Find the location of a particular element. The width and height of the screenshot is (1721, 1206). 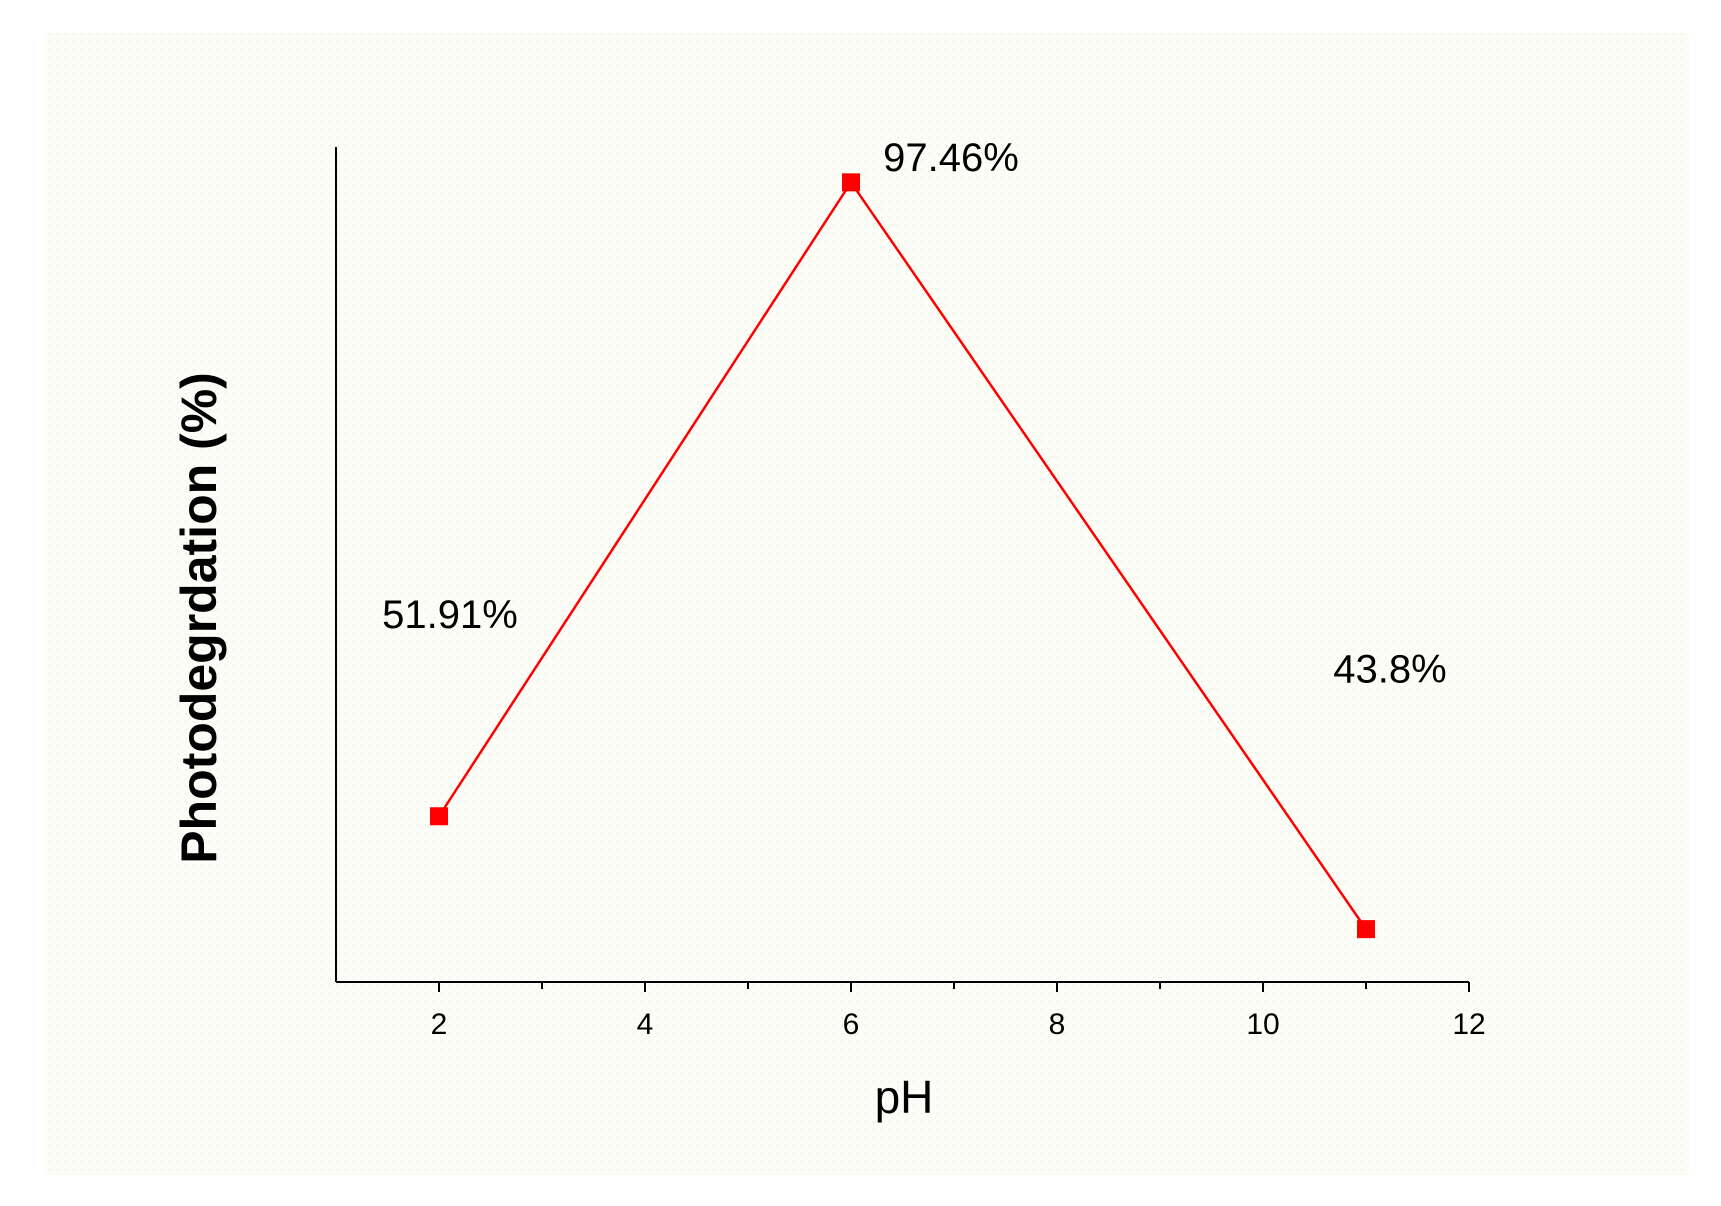

x-tick-label: 8 is located at coordinates (1057, 1024).